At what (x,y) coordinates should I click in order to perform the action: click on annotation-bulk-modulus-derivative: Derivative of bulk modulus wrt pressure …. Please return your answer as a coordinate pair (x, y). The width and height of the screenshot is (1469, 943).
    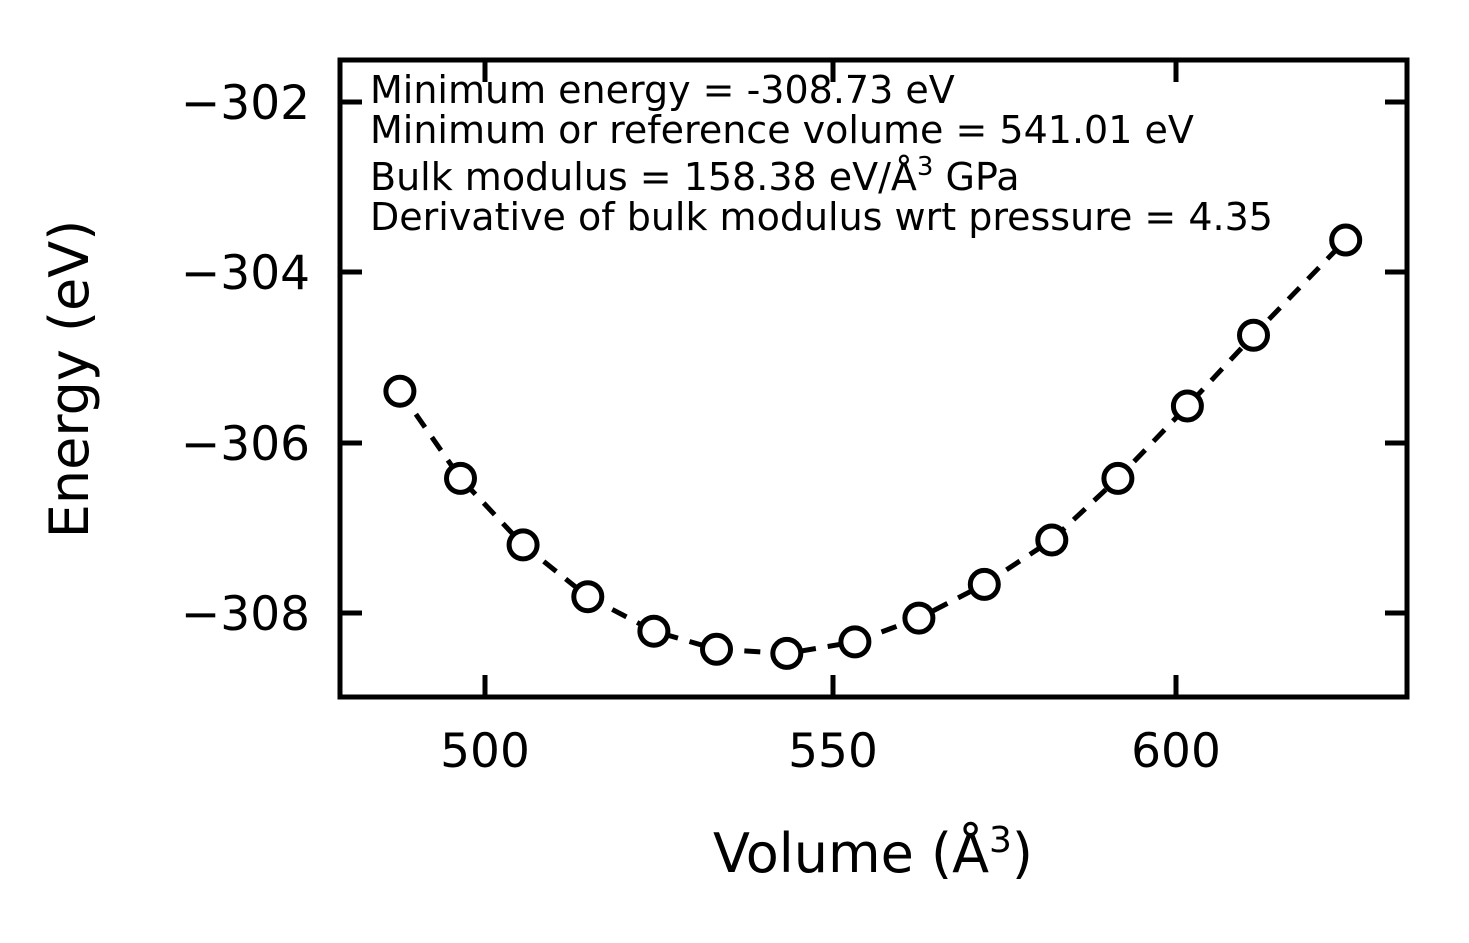
    Looking at the image, I should click on (821, 217).